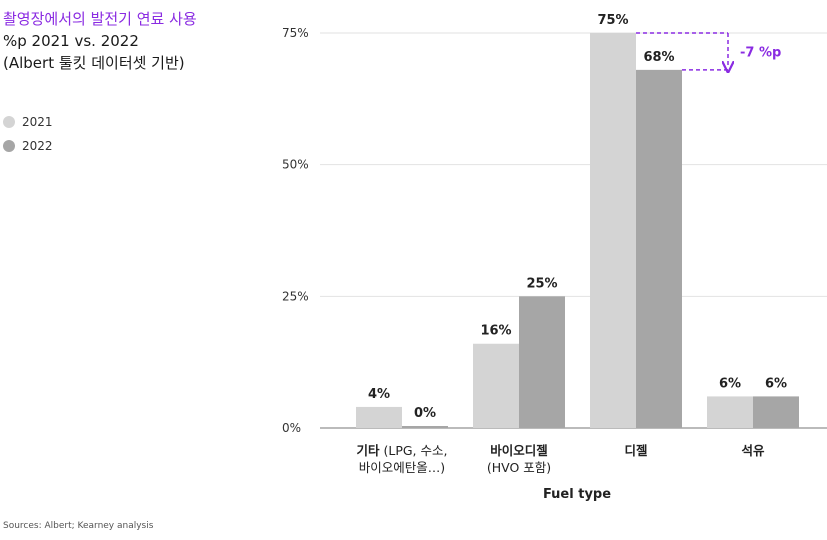  What do you see at coordinates (402, 467) in the screenshot?
I see `category-label-line2-0: 바이오에탄올…)` at bounding box center [402, 467].